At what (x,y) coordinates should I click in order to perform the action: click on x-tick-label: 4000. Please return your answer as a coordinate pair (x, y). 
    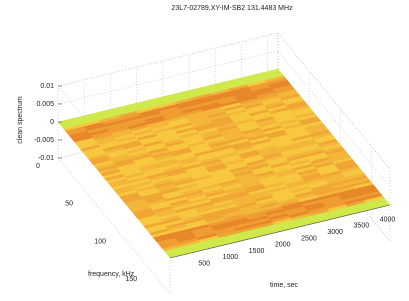
    Looking at the image, I should click on (388, 219).